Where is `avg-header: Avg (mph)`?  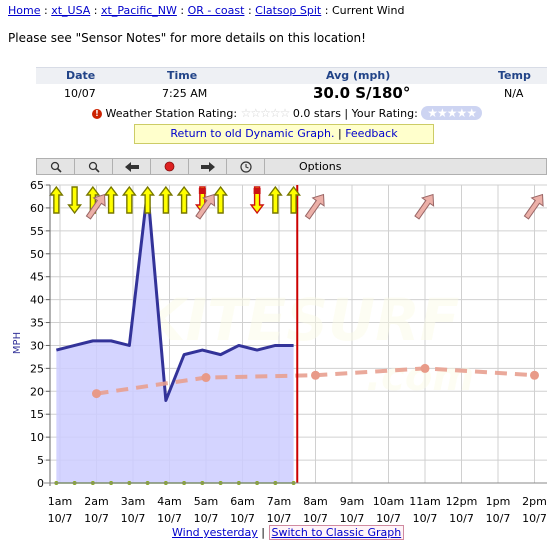
avg-header: Avg (mph) is located at coordinates (358, 75).